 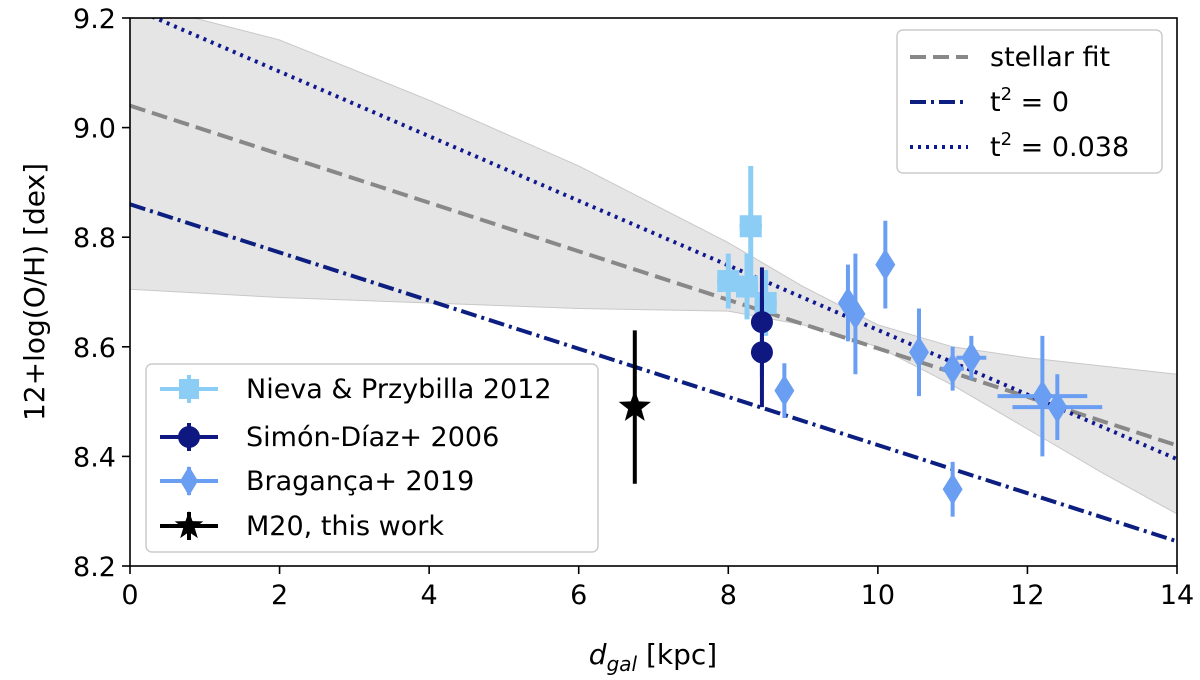 I want to click on data-point-s2-p9, so click(x=1057, y=407).